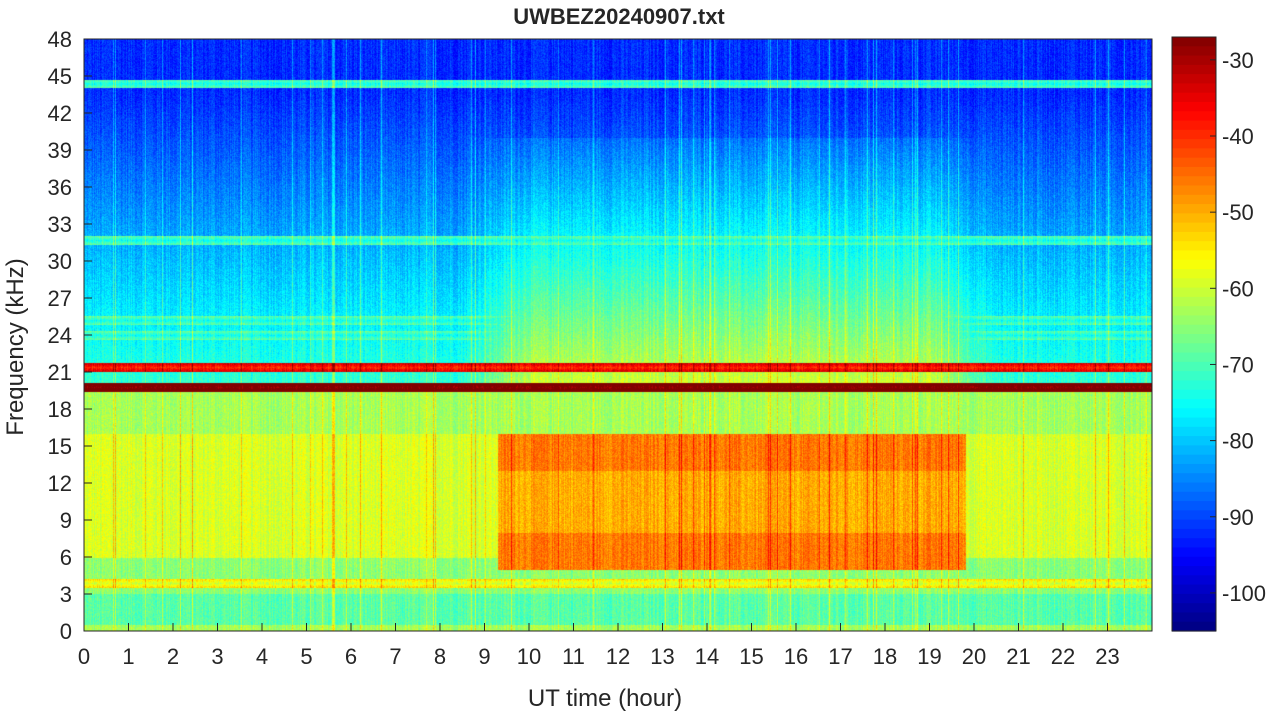  What do you see at coordinates (60, 76) in the screenshot?
I see `y-tick-label: 45` at bounding box center [60, 76].